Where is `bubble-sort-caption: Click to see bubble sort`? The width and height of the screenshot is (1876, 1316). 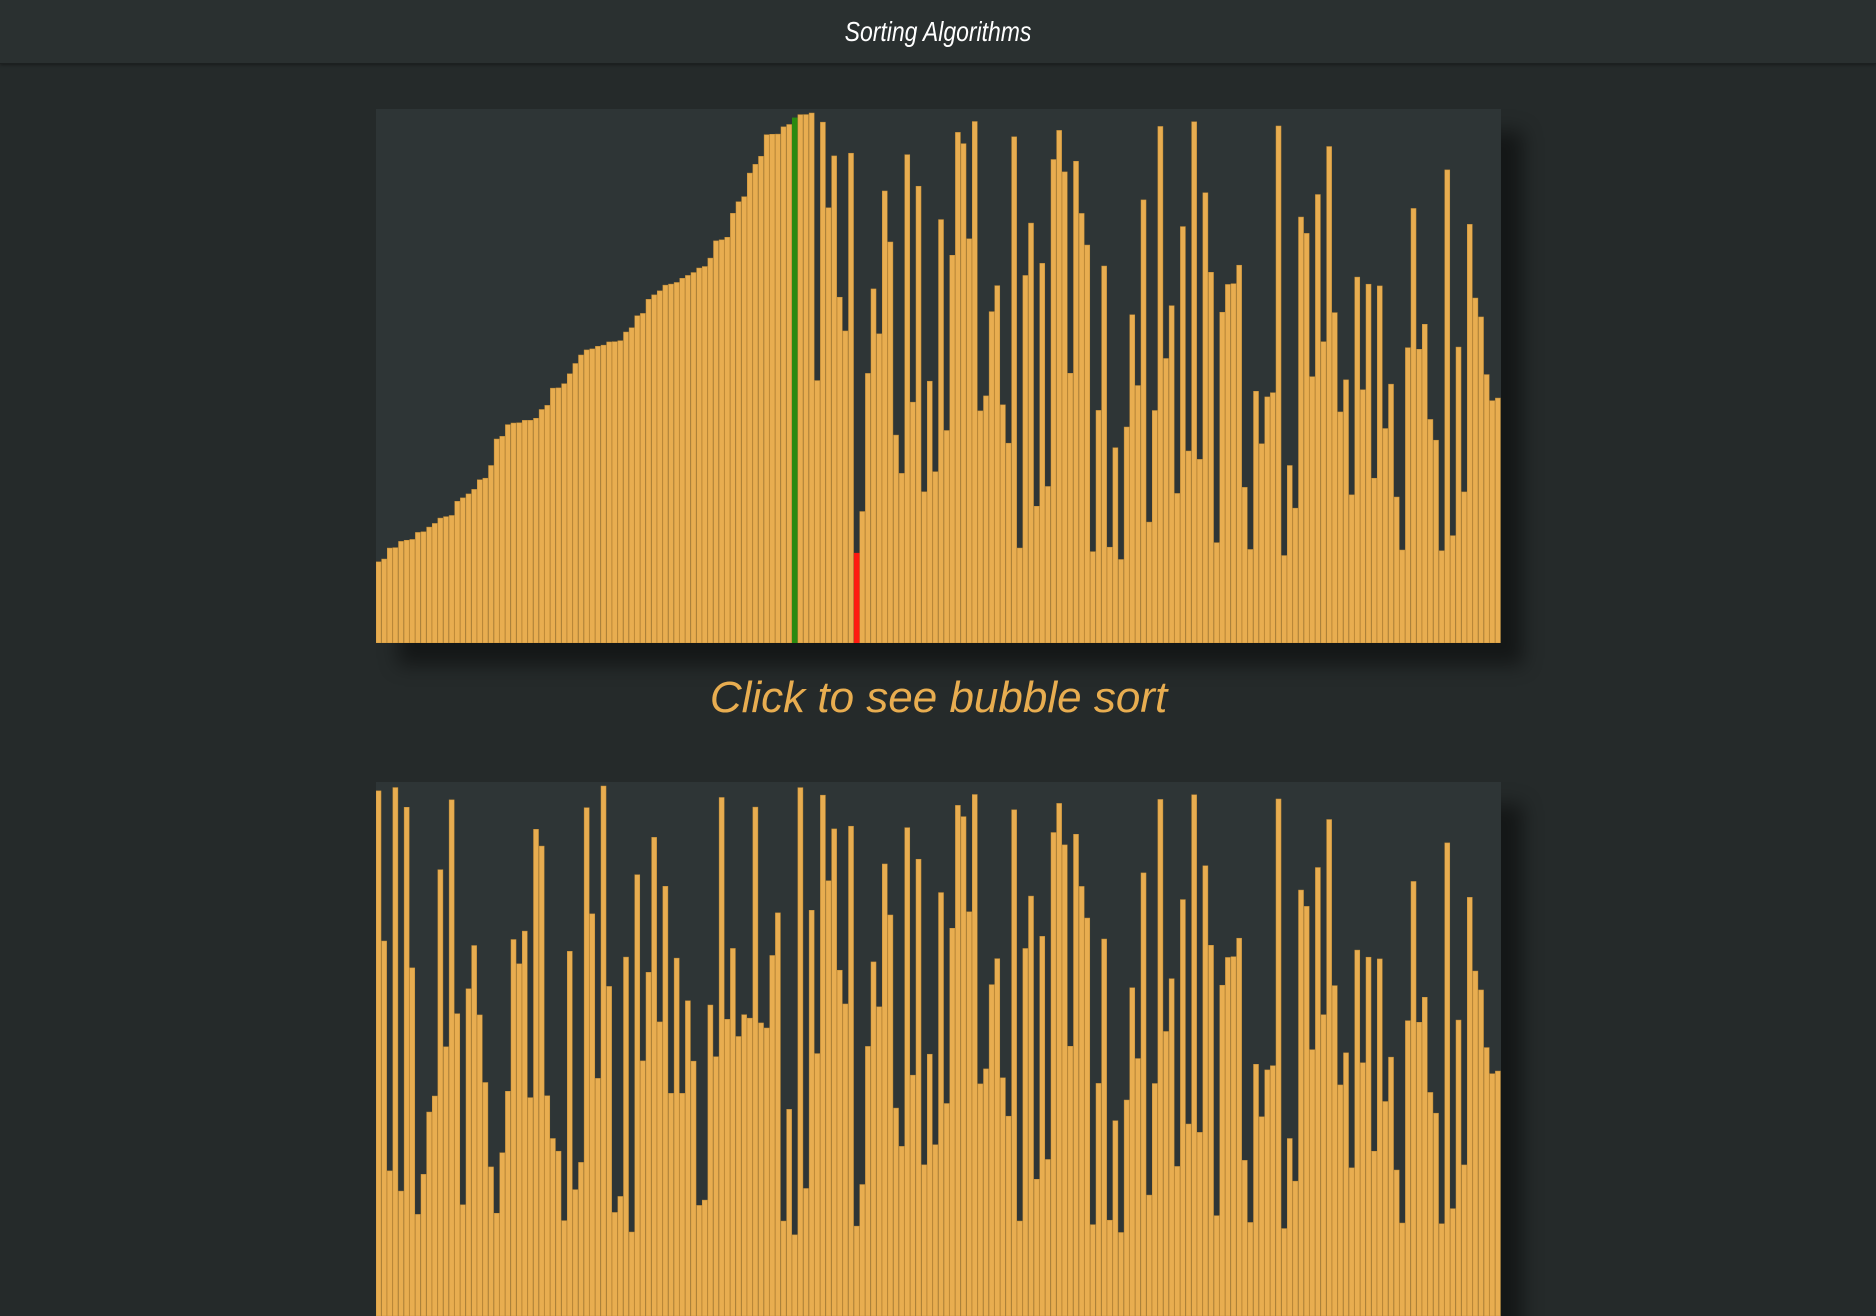 bubble-sort-caption: Click to see bubble sort is located at coordinates (938, 698).